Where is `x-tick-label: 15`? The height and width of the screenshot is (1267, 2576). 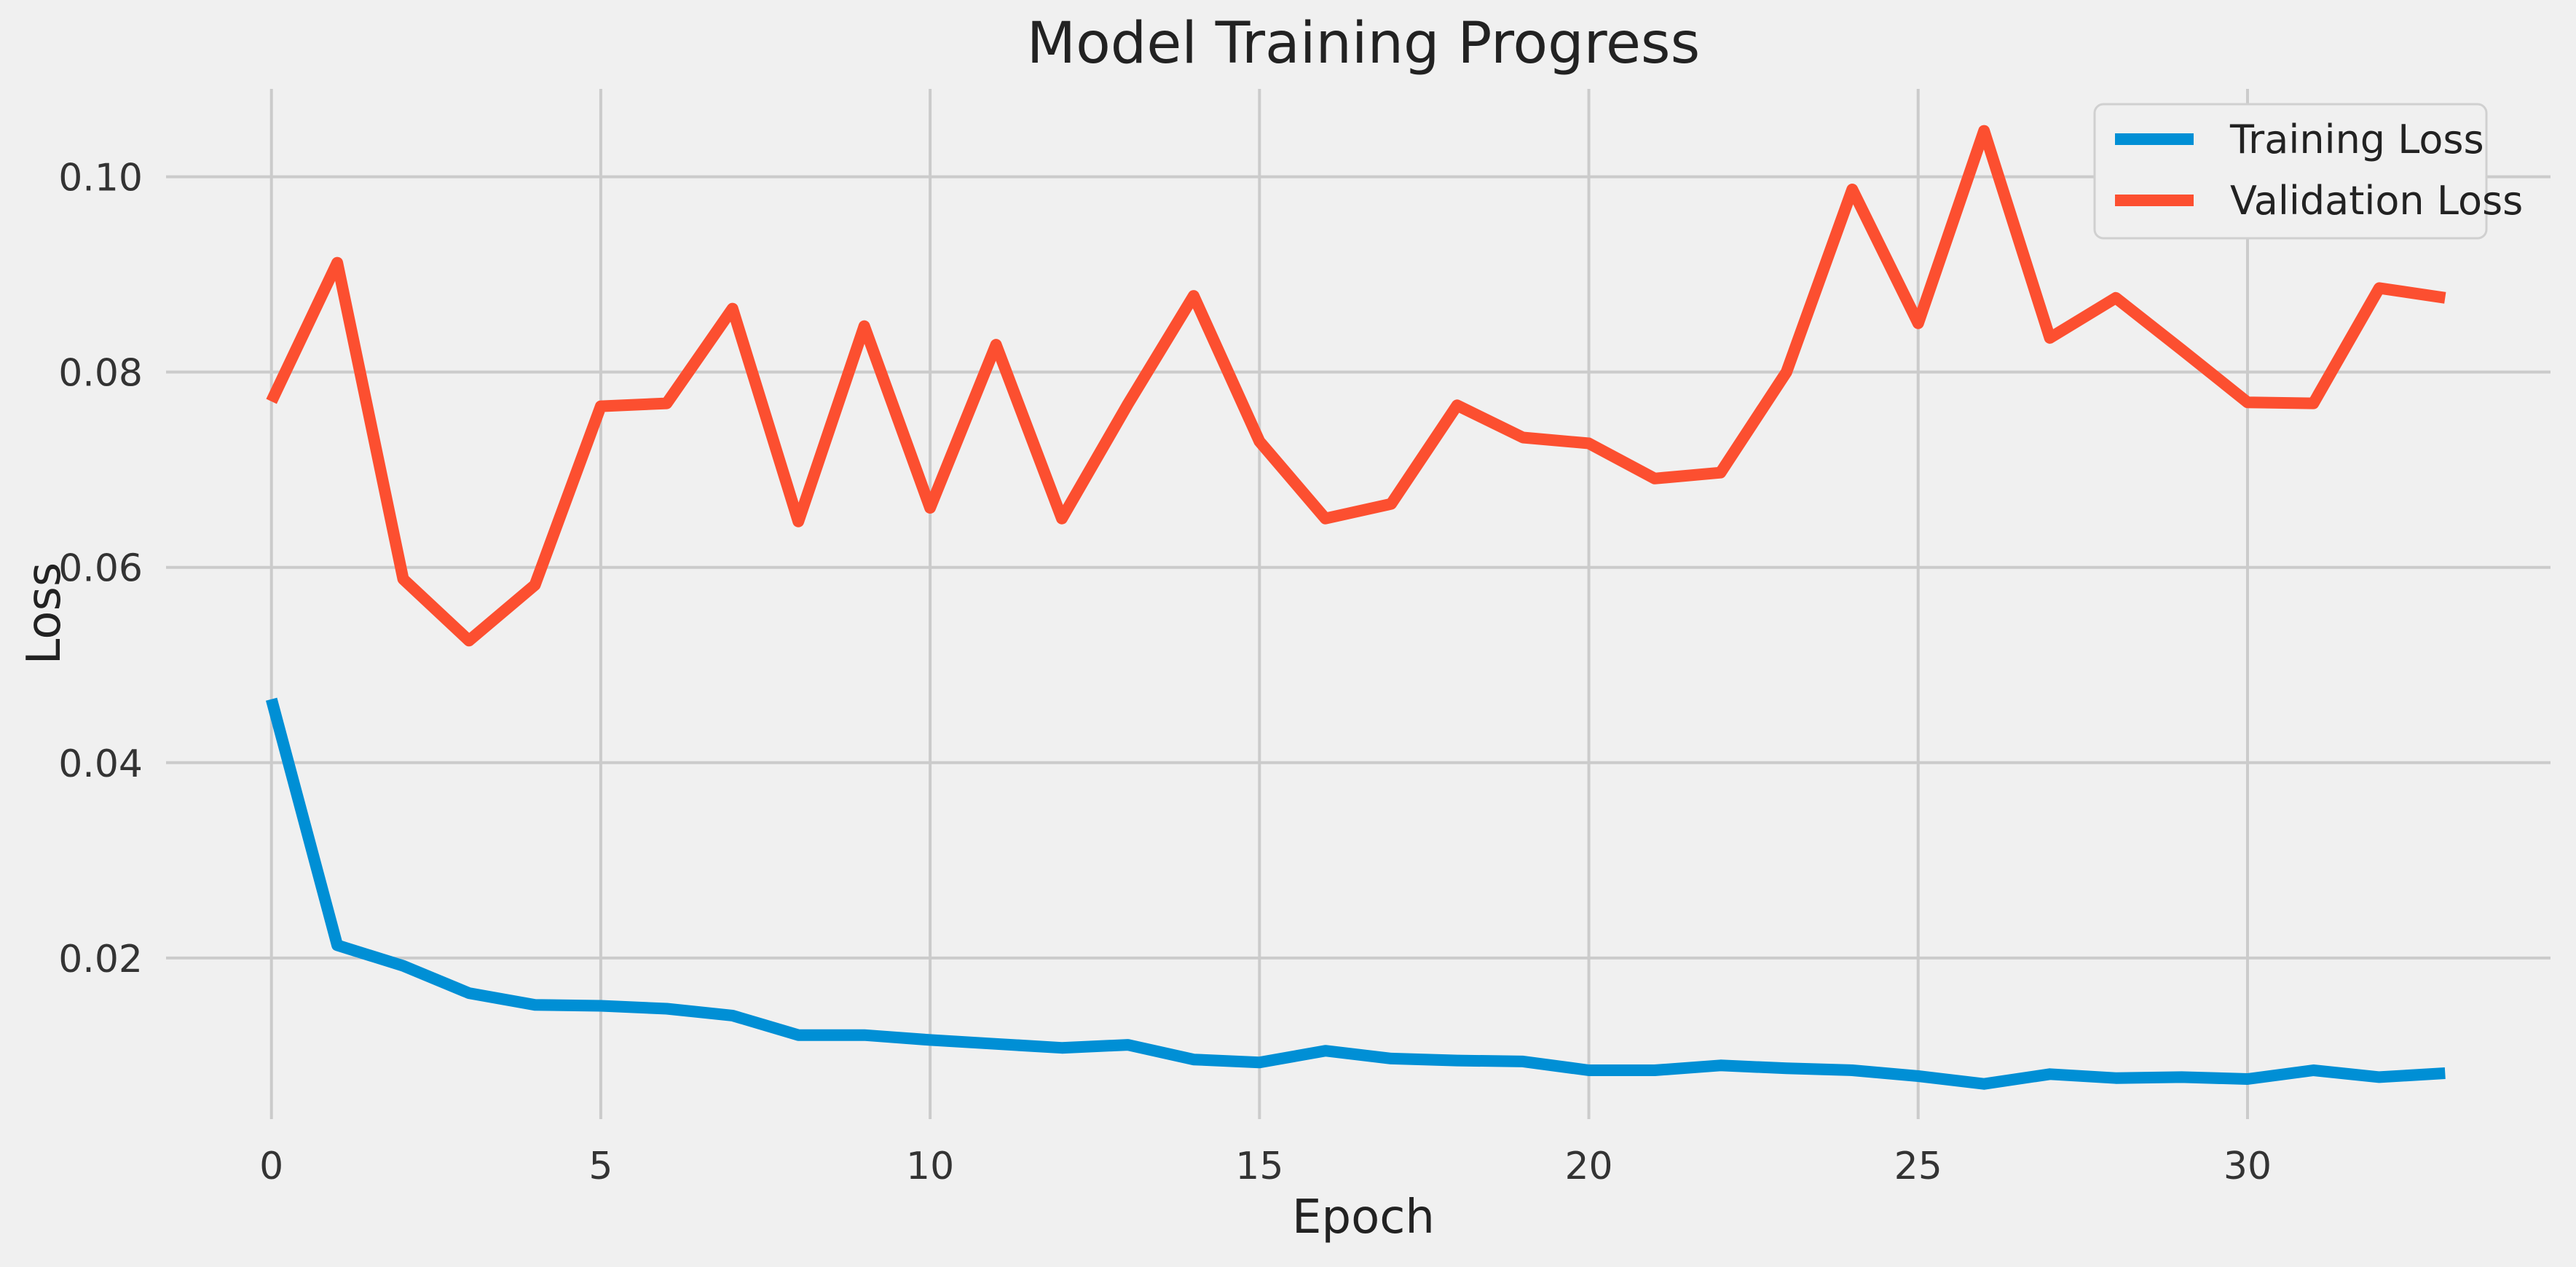
x-tick-label: 15 is located at coordinates (1259, 1166).